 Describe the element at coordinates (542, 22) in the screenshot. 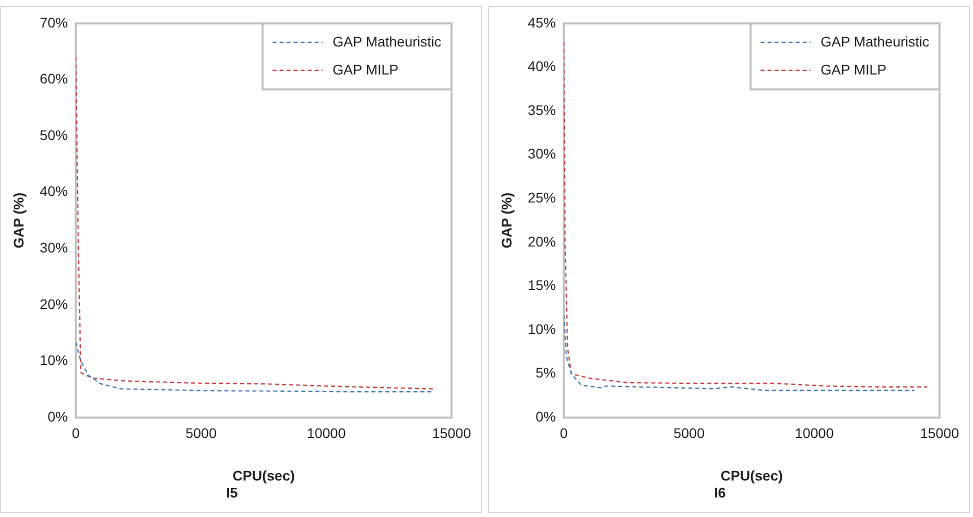

I see `y-tick-label: 45%` at that location.